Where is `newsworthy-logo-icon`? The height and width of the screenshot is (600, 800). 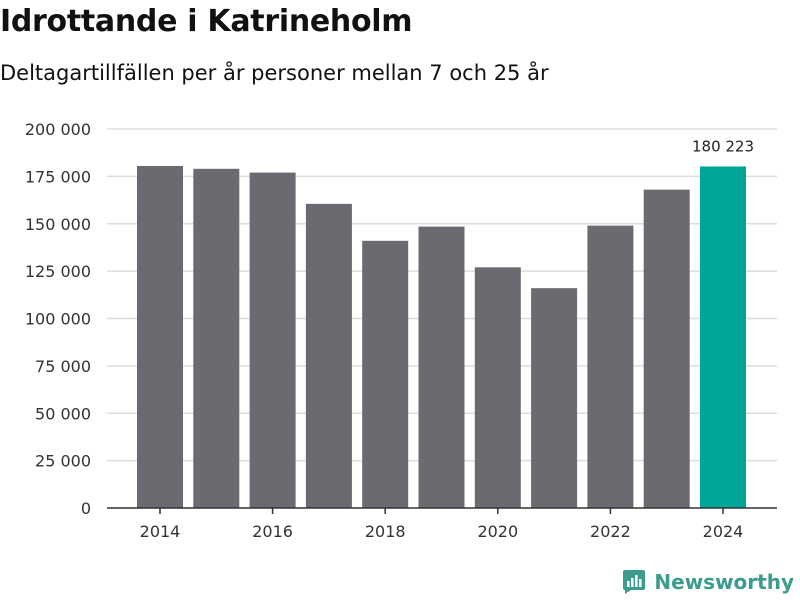
newsworthy-logo-icon is located at coordinates (634, 582).